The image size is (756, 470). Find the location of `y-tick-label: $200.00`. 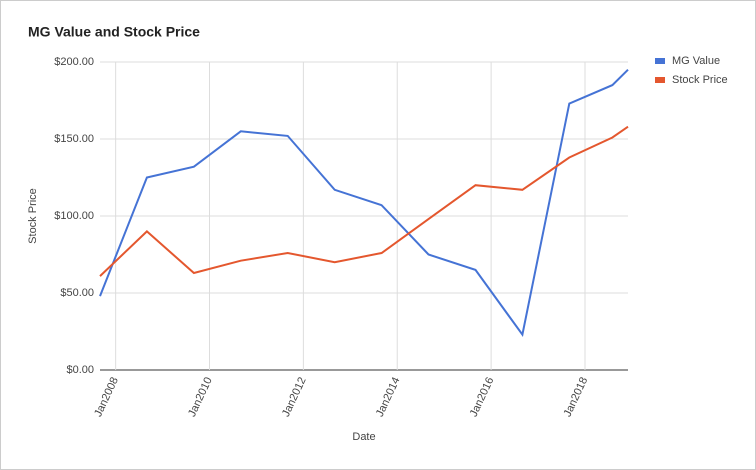

y-tick-label: $200.00 is located at coordinates (74, 62).